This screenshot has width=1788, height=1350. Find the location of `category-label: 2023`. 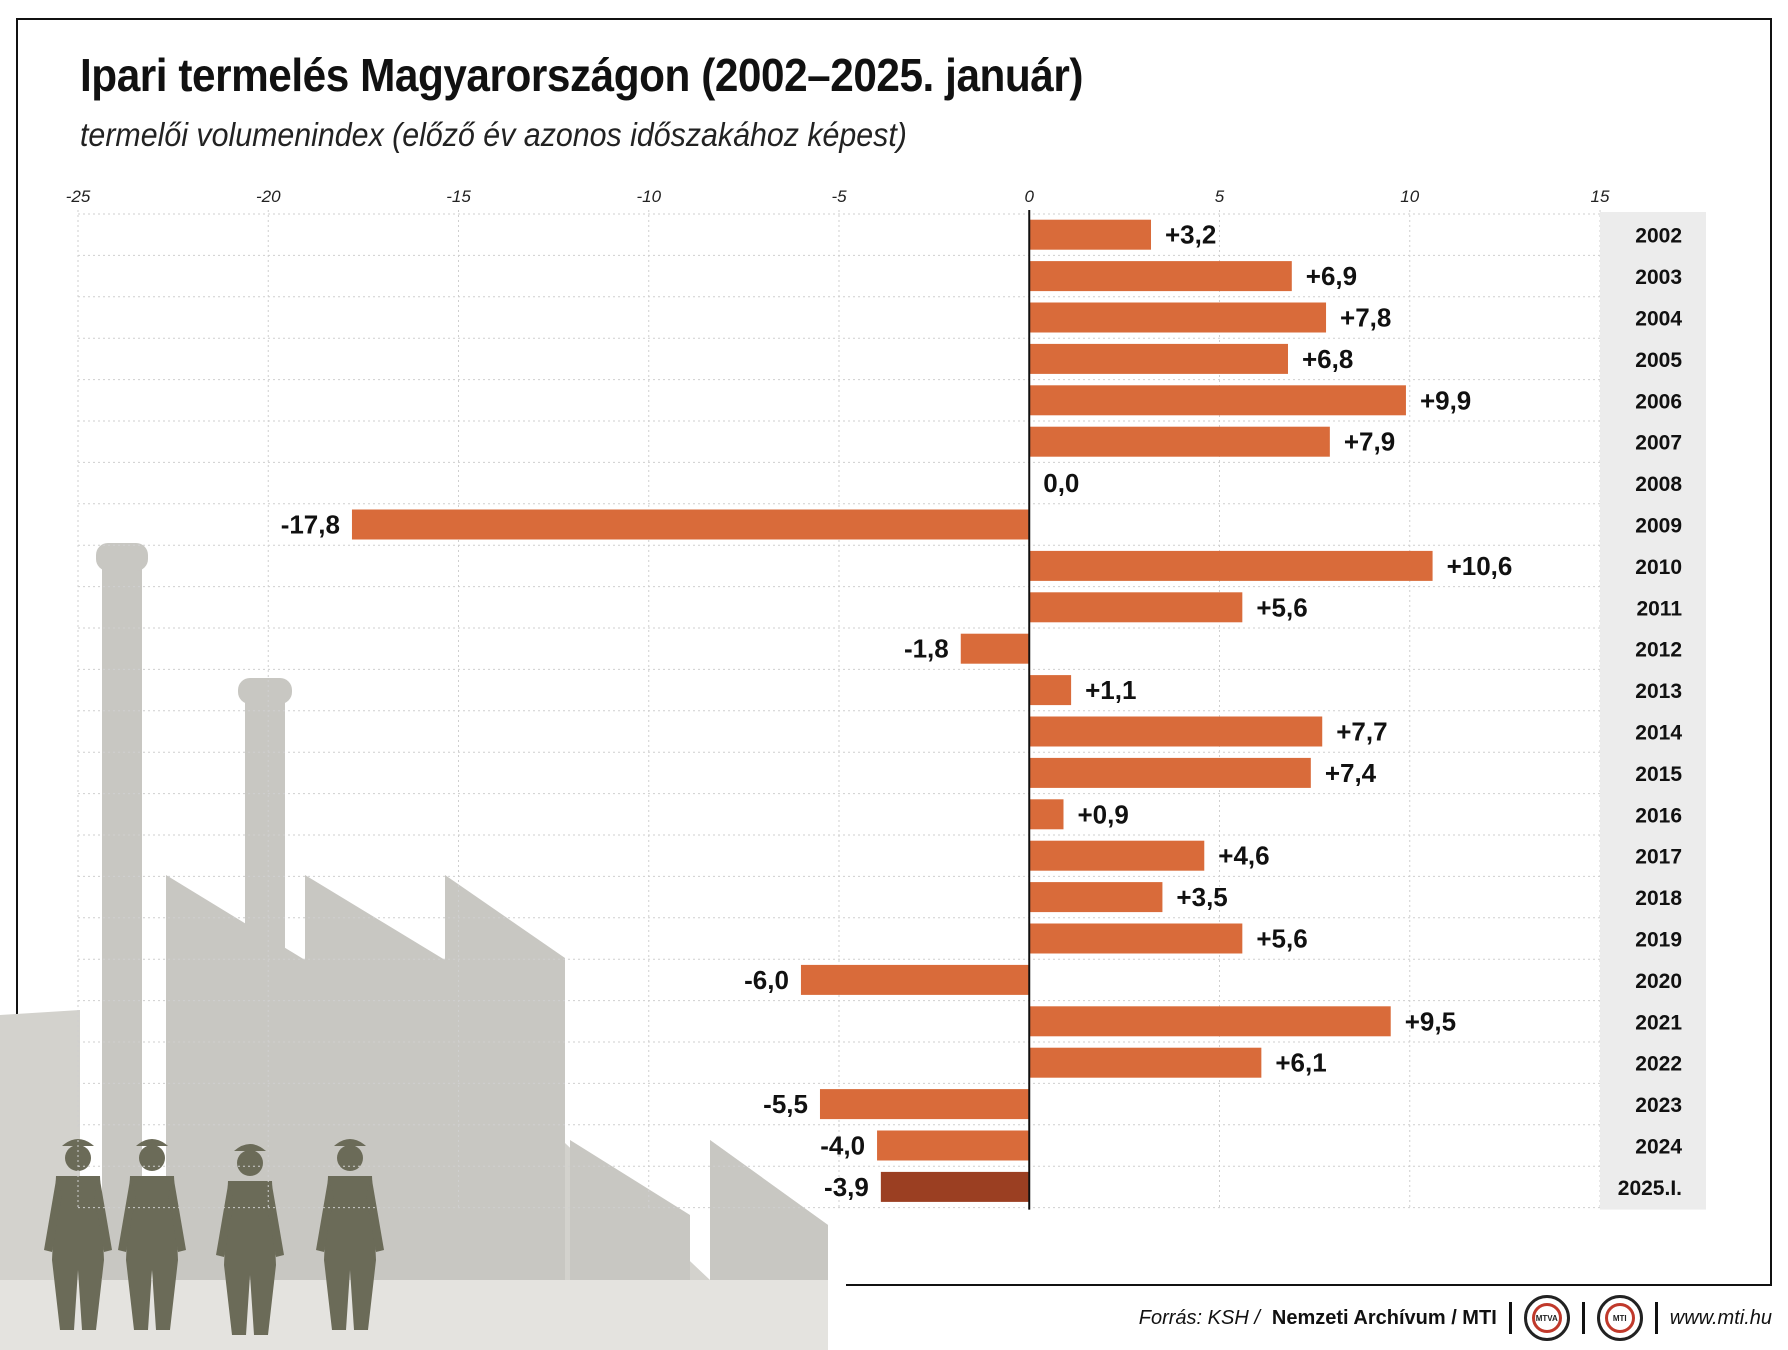

category-label: 2023 is located at coordinates (1658, 1105).